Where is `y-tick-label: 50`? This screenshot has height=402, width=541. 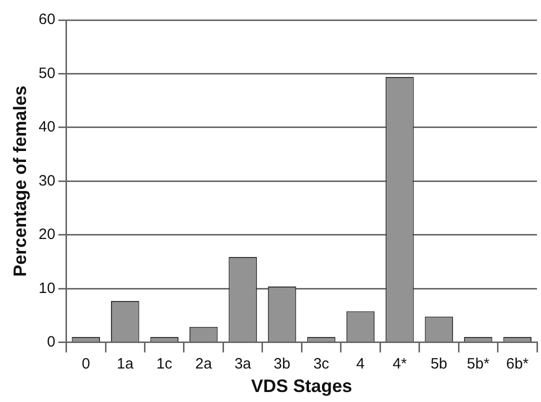 y-tick-label: 50 is located at coordinates (47, 73).